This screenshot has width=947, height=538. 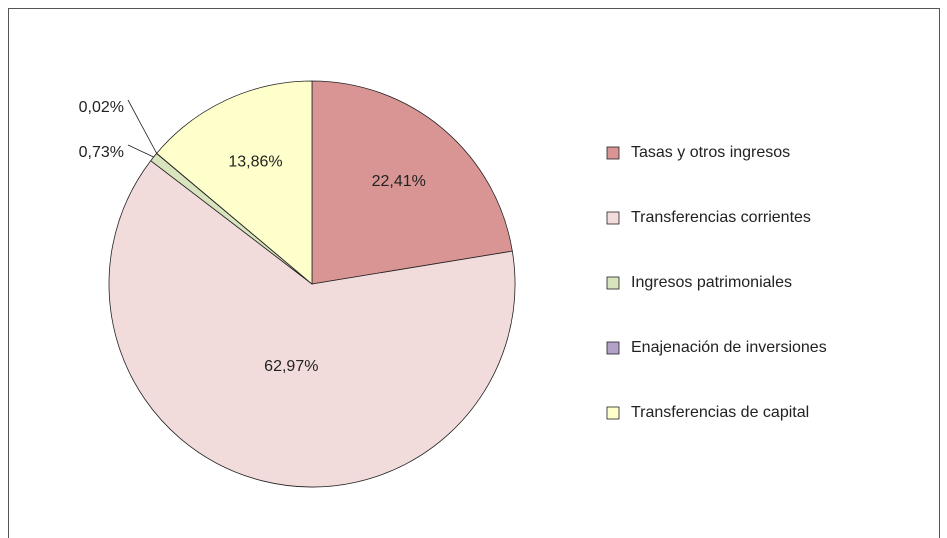 What do you see at coordinates (720, 412) in the screenshot?
I see `legend-label: Transferencias de capital` at bounding box center [720, 412].